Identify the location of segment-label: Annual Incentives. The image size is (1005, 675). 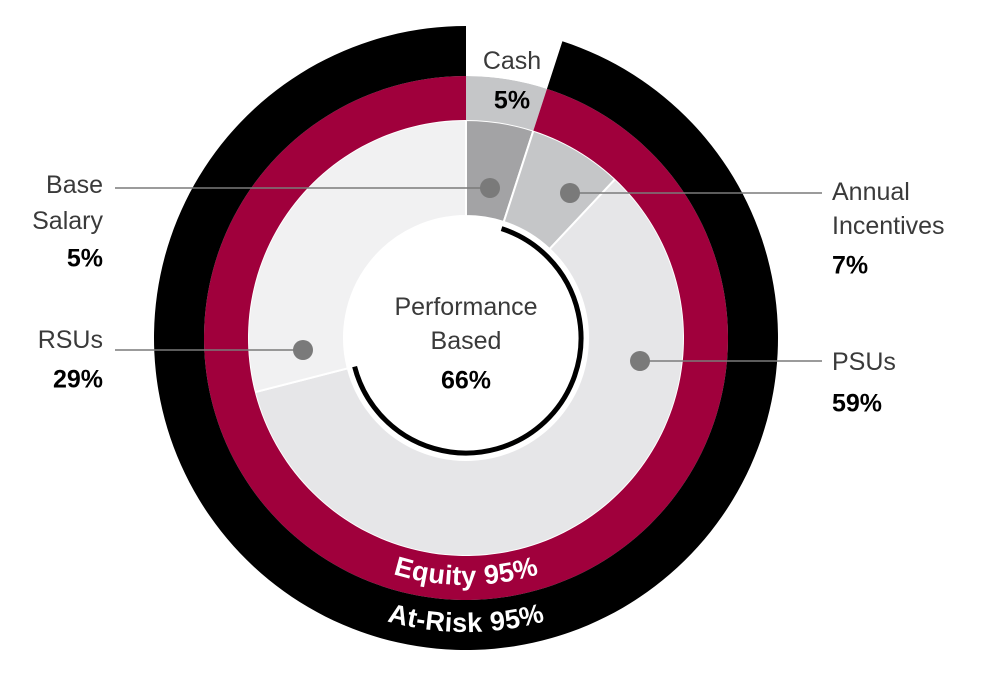
(888, 209).